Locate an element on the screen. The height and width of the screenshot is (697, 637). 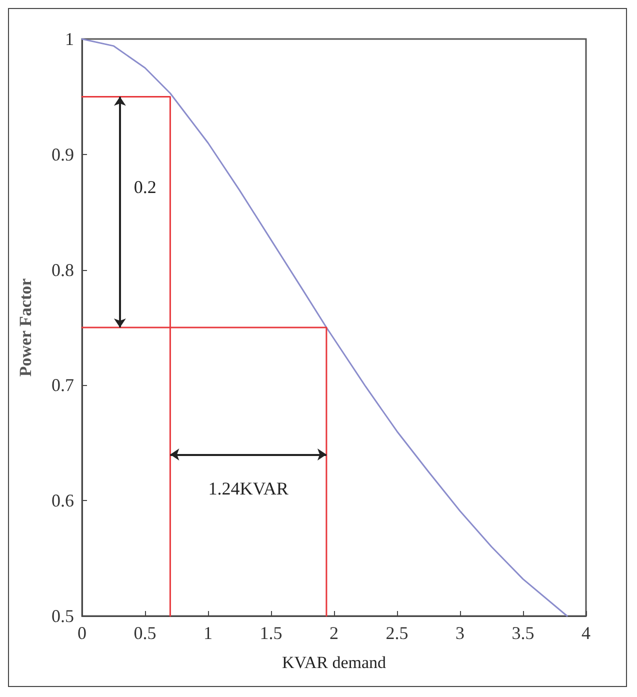
y-axis-title: Power Factor is located at coordinates (25, 327).